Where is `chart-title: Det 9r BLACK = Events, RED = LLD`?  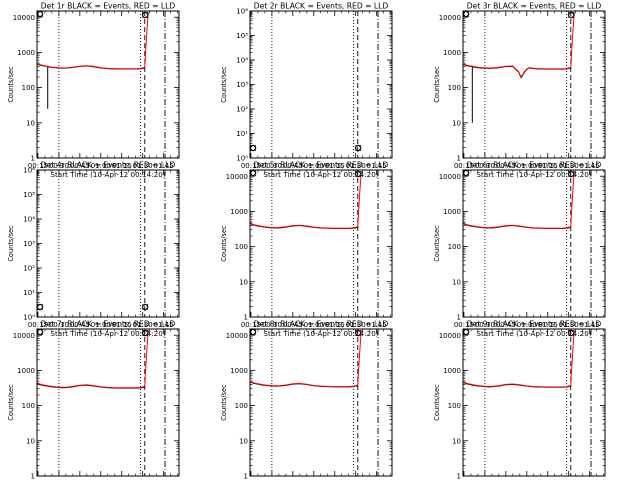 chart-title: Det 9r BLACK = Events, RED = LLD is located at coordinates (534, 324).